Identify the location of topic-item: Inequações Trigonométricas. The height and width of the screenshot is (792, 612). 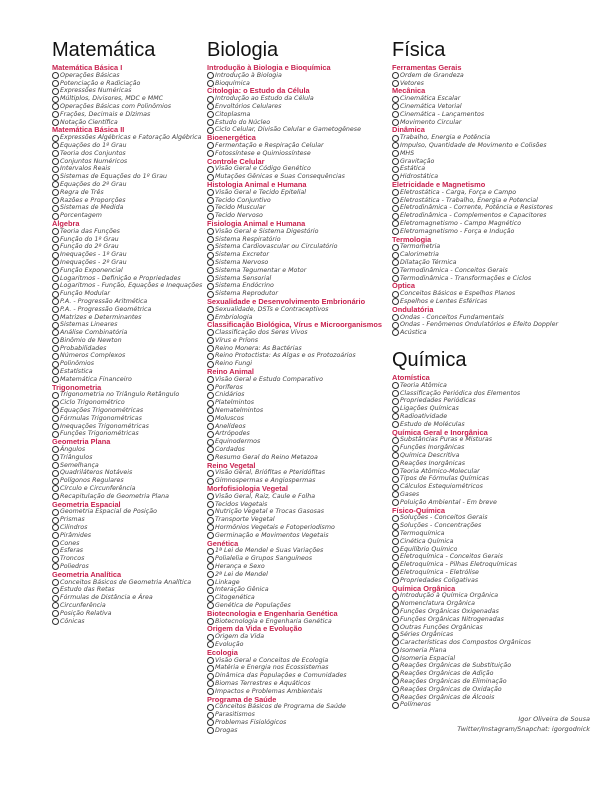
(127, 427).